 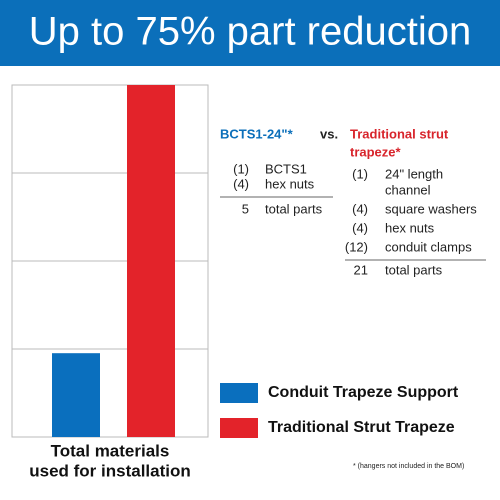 I want to click on item-qty: (12), so click(x=356, y=246).